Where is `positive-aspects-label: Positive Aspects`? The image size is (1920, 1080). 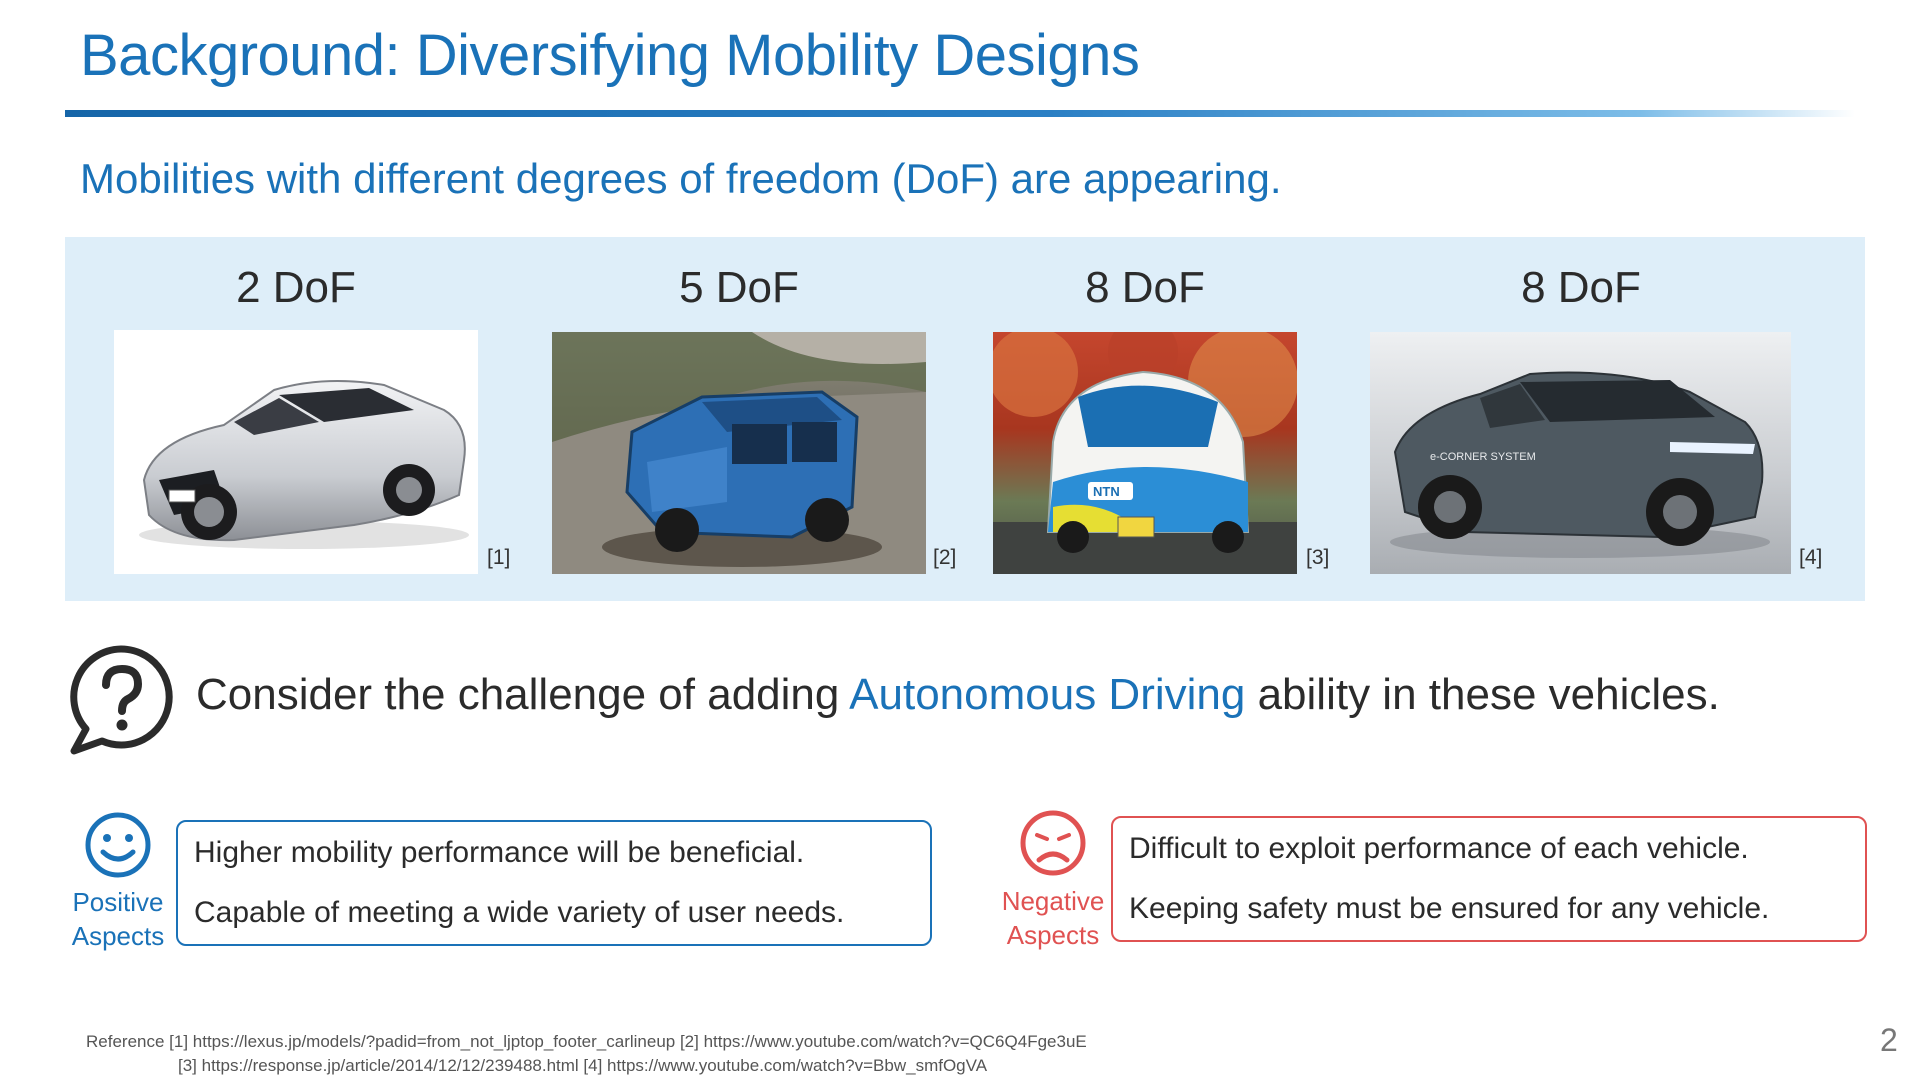 positive-aspects-label: Positive Aspects is located at coordinates (118, 919).